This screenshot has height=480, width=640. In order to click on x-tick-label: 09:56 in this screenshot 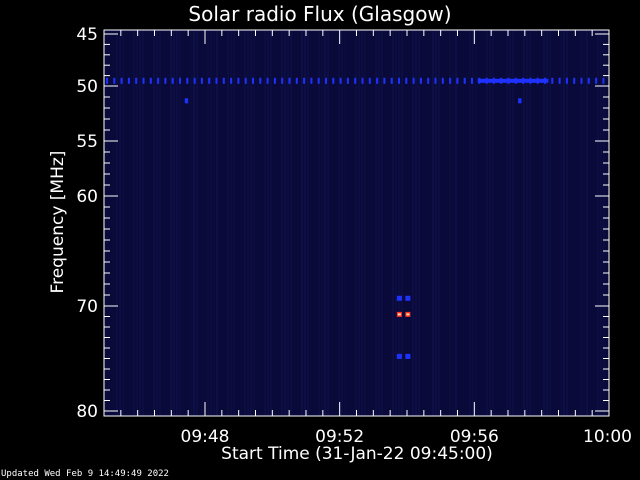, I will do `click(474, 437)`.